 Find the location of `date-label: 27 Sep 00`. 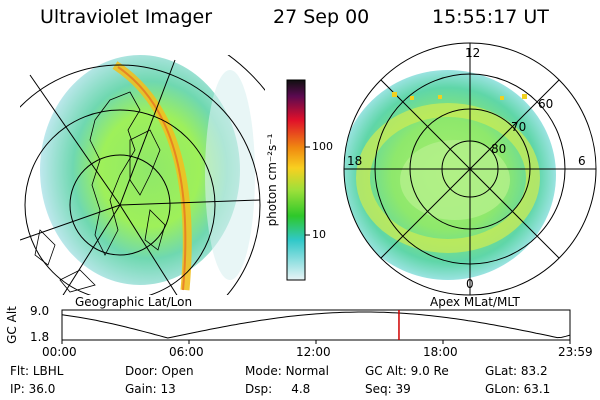

date-label: 27 Sep 00 is located at coordinates (321, 17).